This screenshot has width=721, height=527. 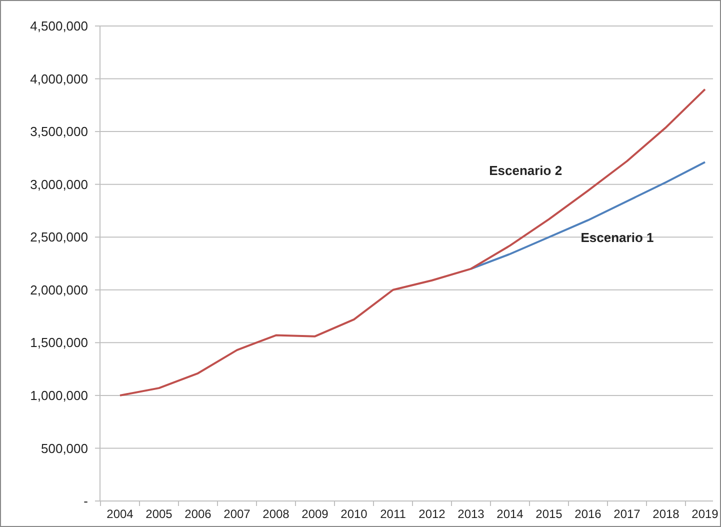 What do you see at coordinates (354, 514) in the screenshot?
I see `x-tick-label: 2010` at bounding box center [354, 514].